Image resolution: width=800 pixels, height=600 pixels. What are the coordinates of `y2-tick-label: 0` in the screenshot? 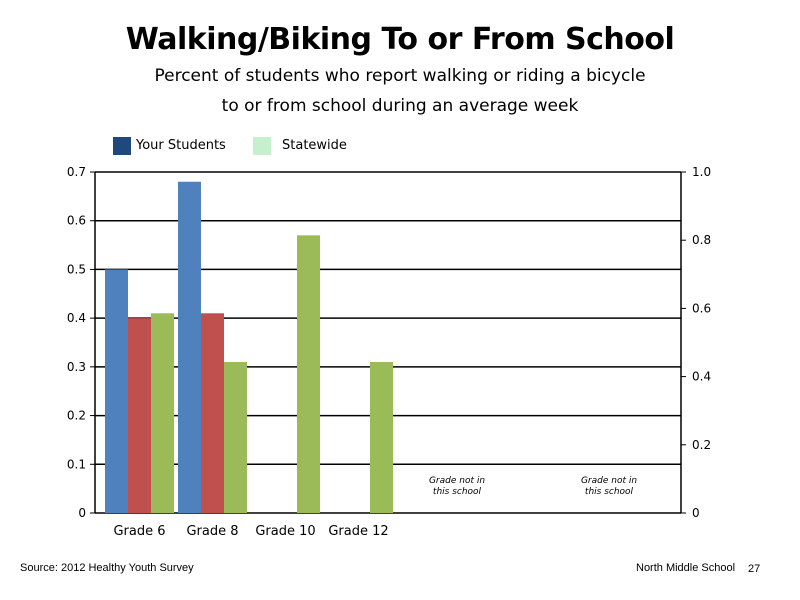 It's located at (696, 513).